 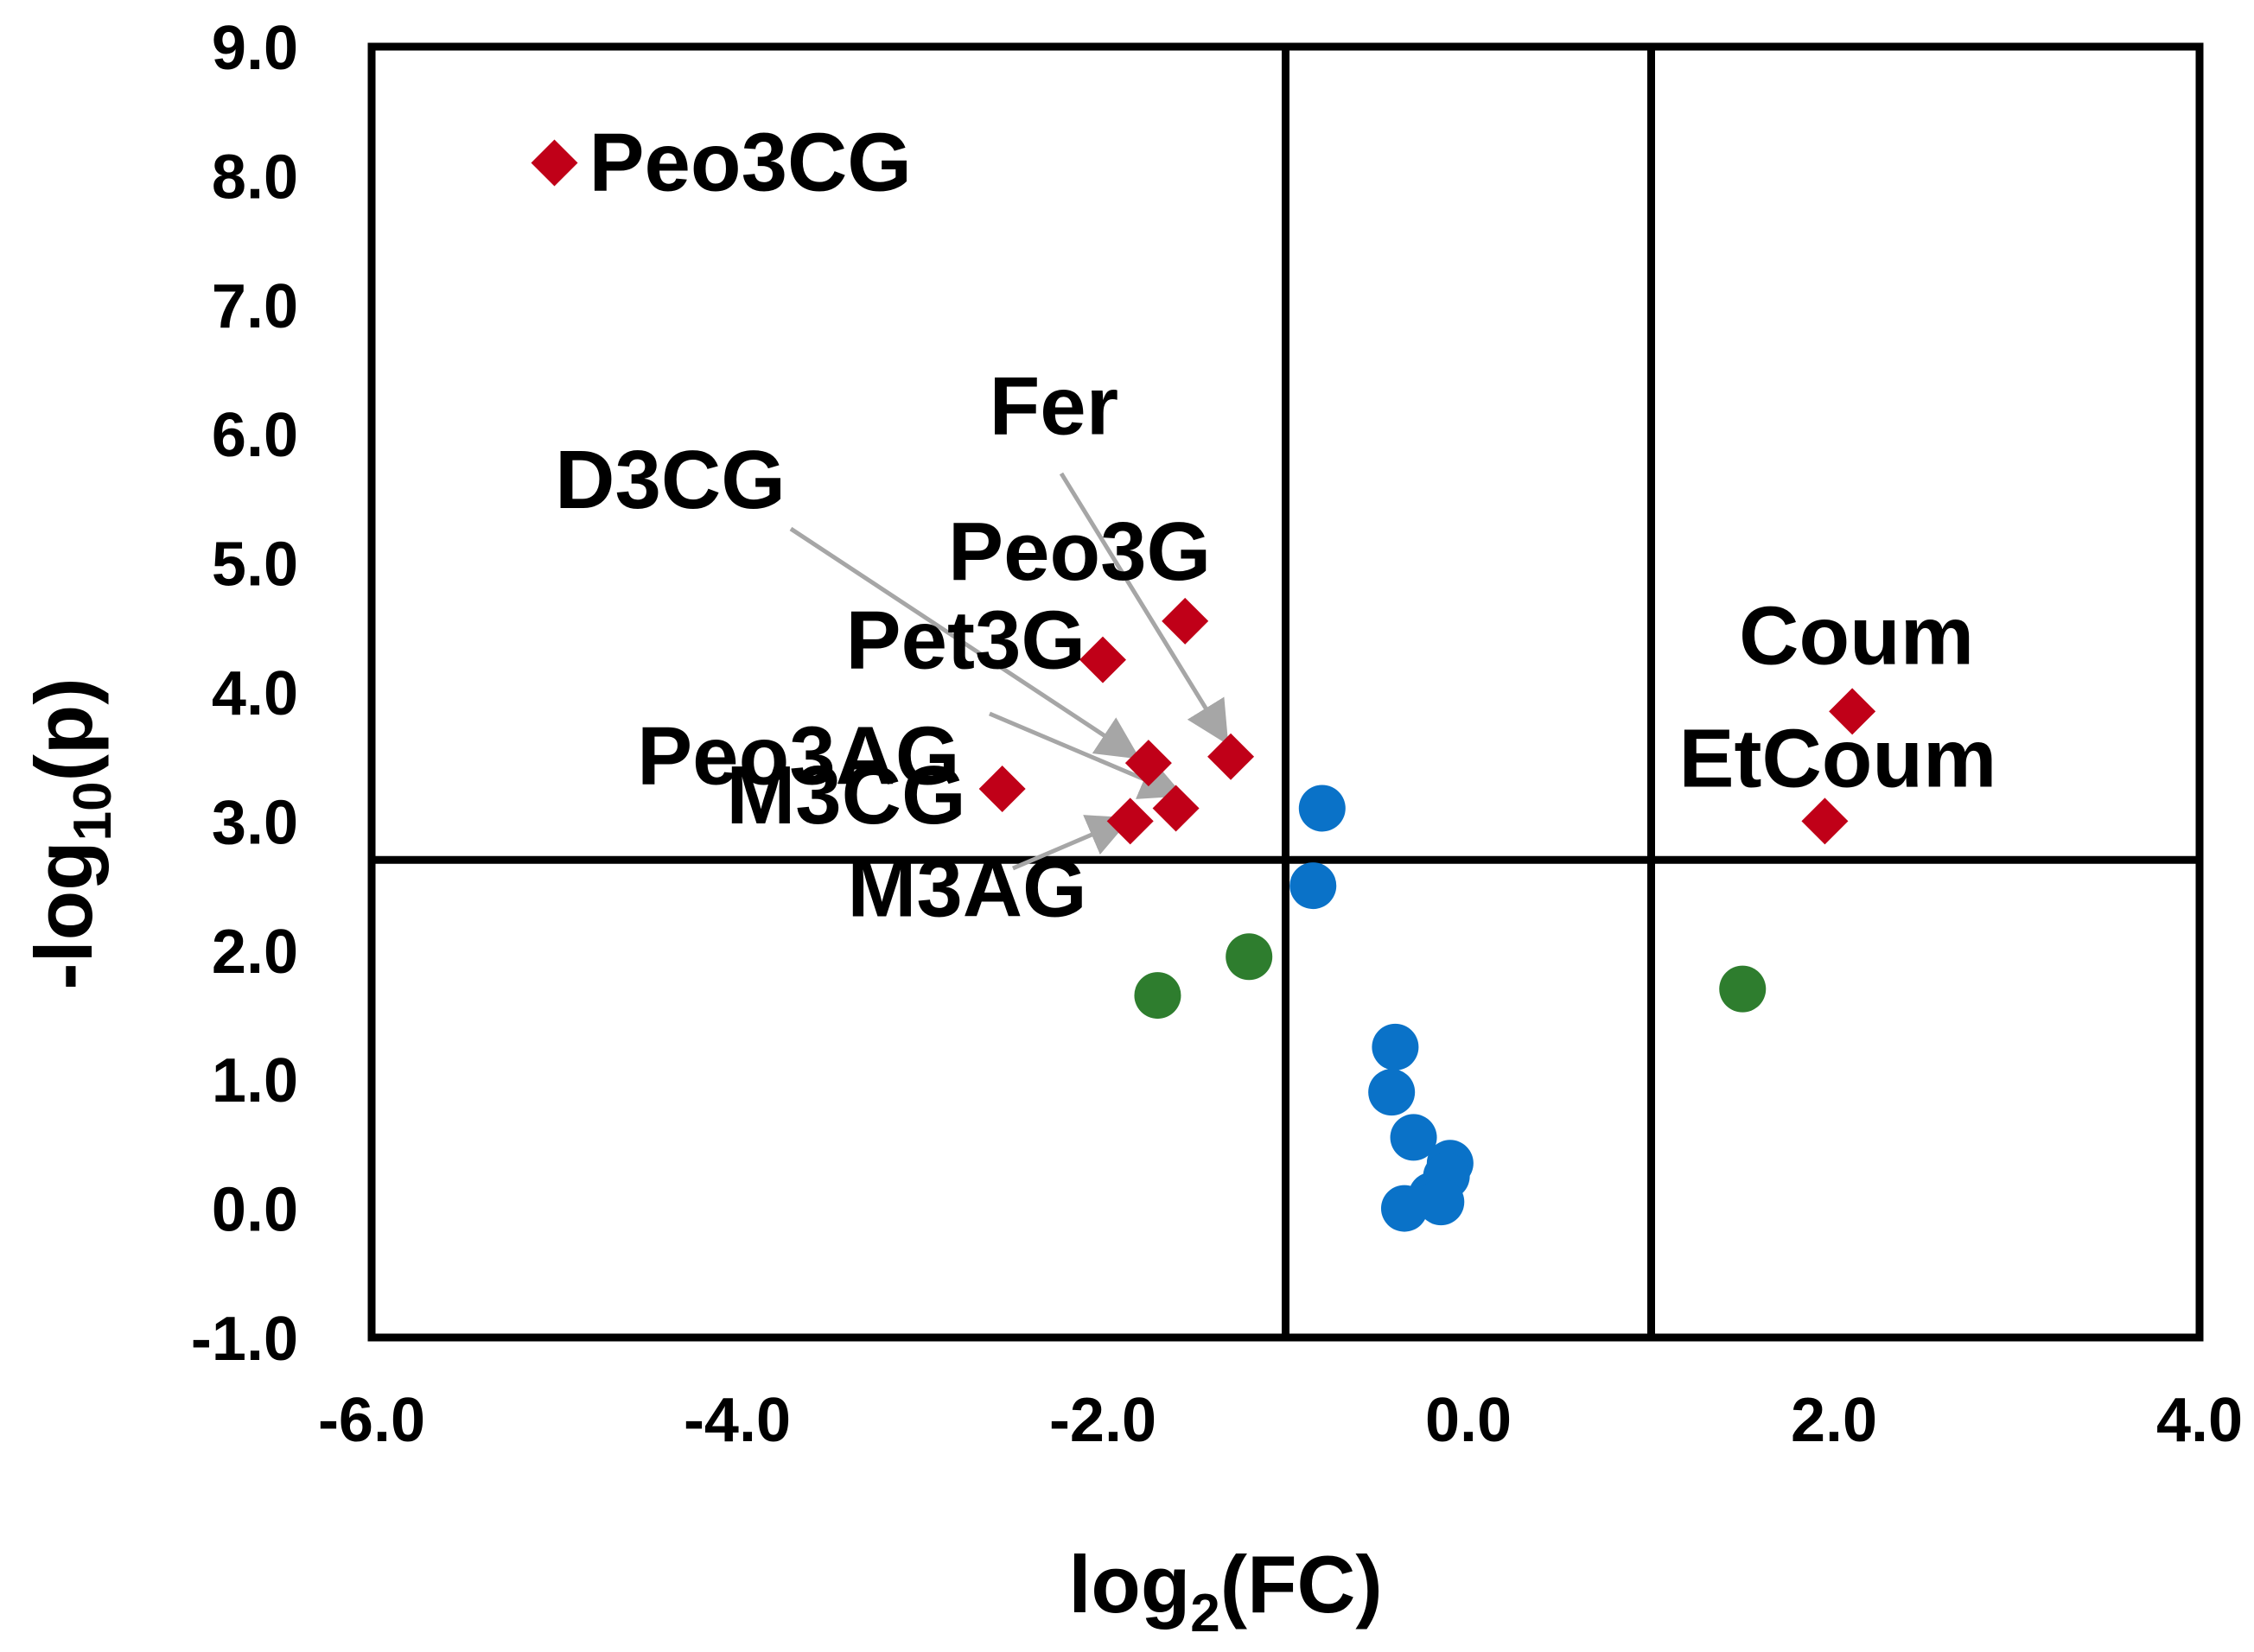 What do you see at coordinates (1176, 809) in the screenshot?
I see `point-peo3ag` at bounding box center [1176, 809].